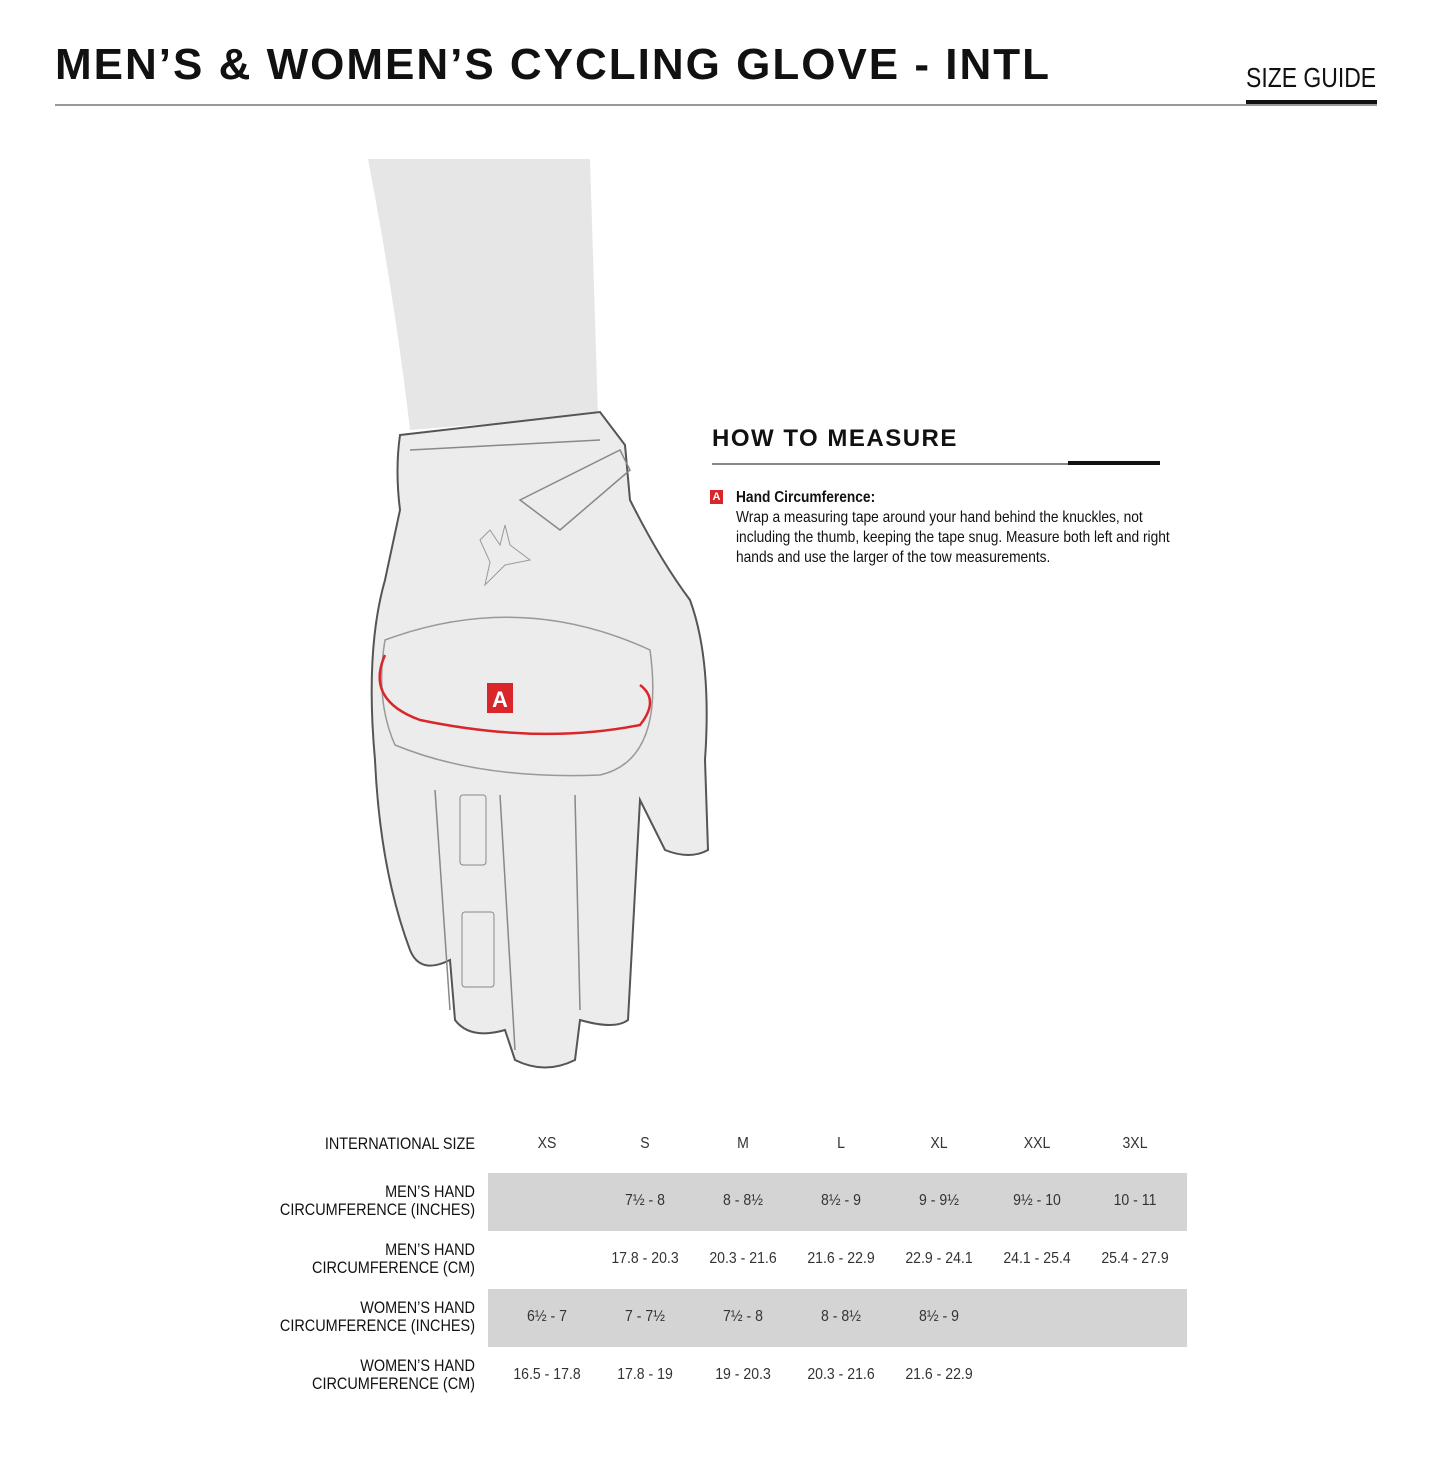 The image size is (1440, 1471). What do you see at coordinates (1311, 102) in the screenshot?
I see `size-guide-underline` at bounding box center [1311, 102].